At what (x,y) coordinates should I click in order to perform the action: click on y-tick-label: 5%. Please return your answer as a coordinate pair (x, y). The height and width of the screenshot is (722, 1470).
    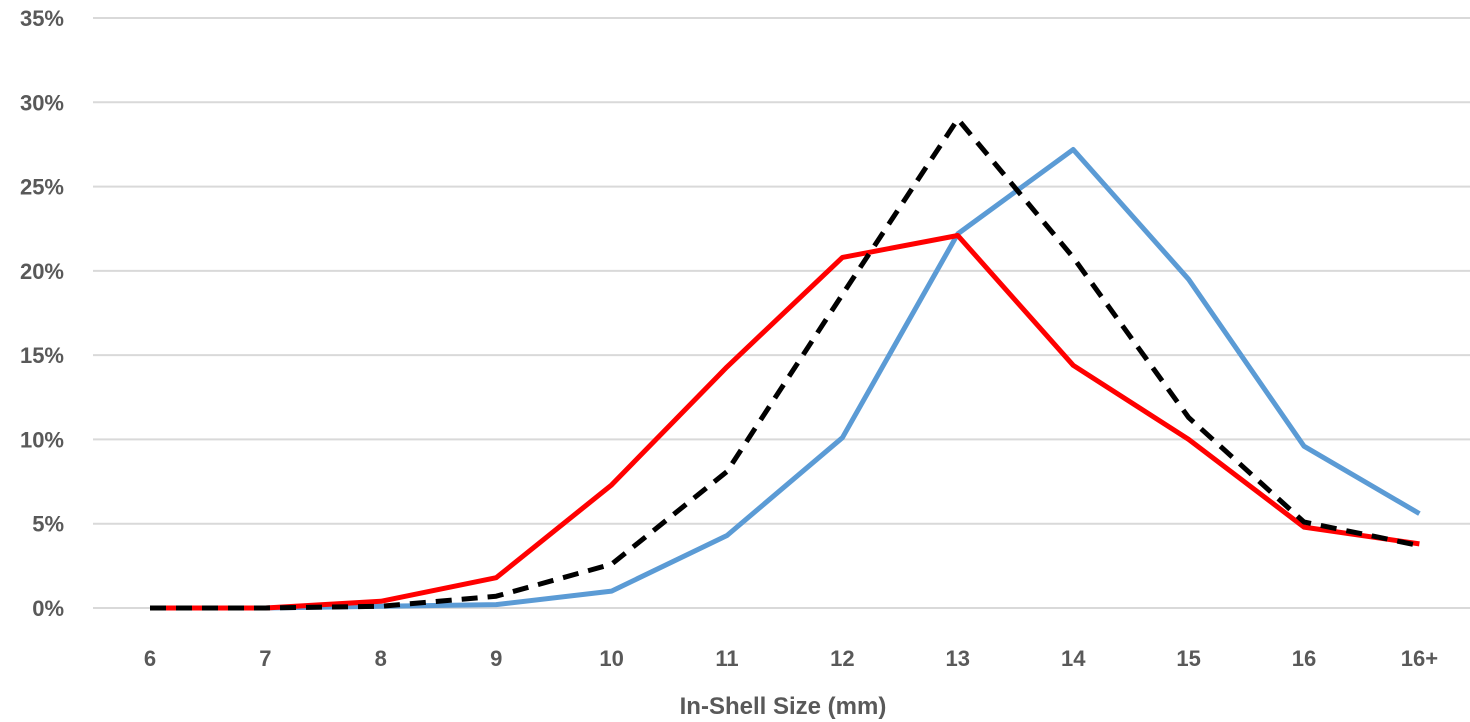
    Looking at the image, I should click on (48, 524).